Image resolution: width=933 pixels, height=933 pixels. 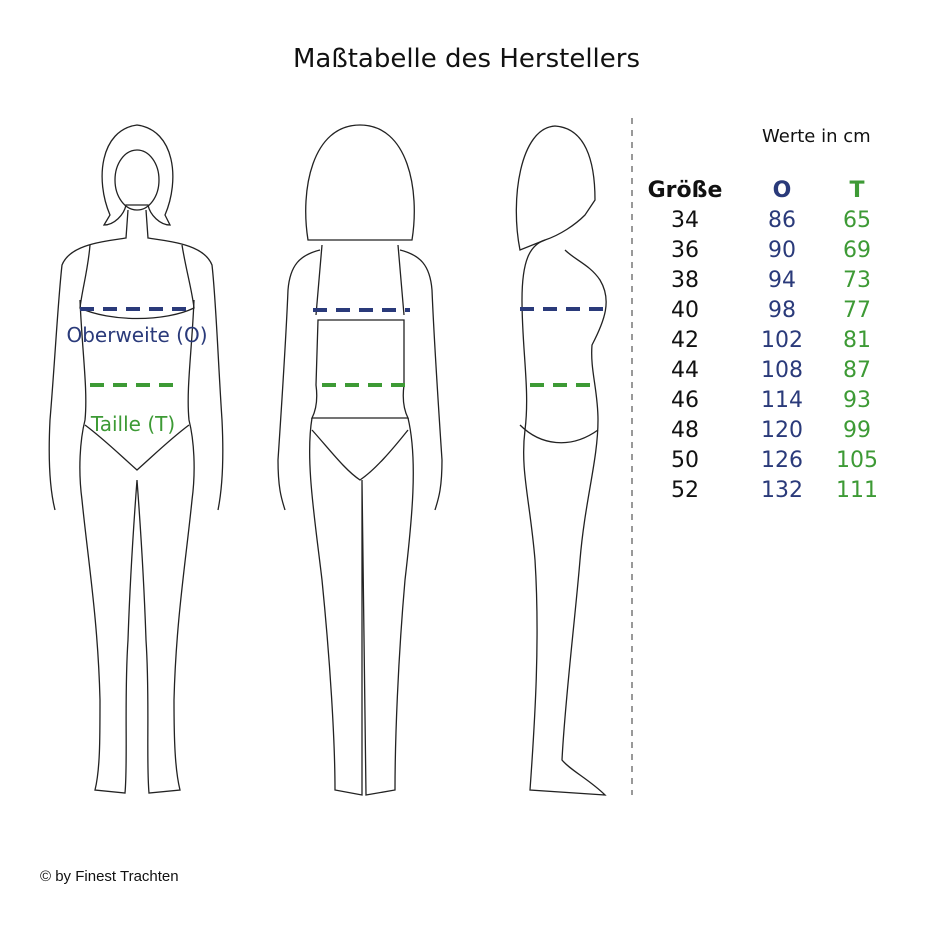 What do you see at coordinates (685, 190) in the screenshot?
I see `header-size: Größe` at bounding box center [685, 190].